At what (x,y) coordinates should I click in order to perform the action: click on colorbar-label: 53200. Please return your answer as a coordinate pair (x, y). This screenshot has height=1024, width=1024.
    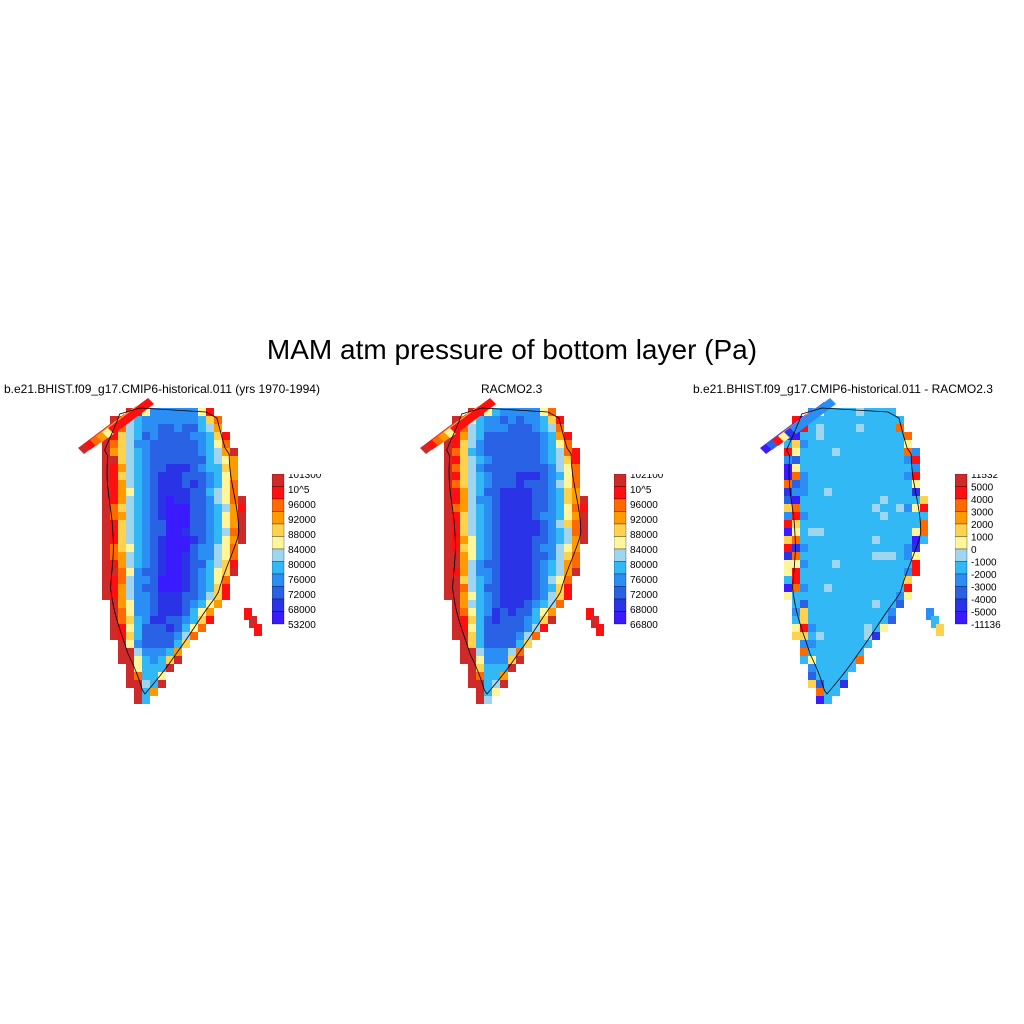
    Looking at the image, I should click on (302, 625).